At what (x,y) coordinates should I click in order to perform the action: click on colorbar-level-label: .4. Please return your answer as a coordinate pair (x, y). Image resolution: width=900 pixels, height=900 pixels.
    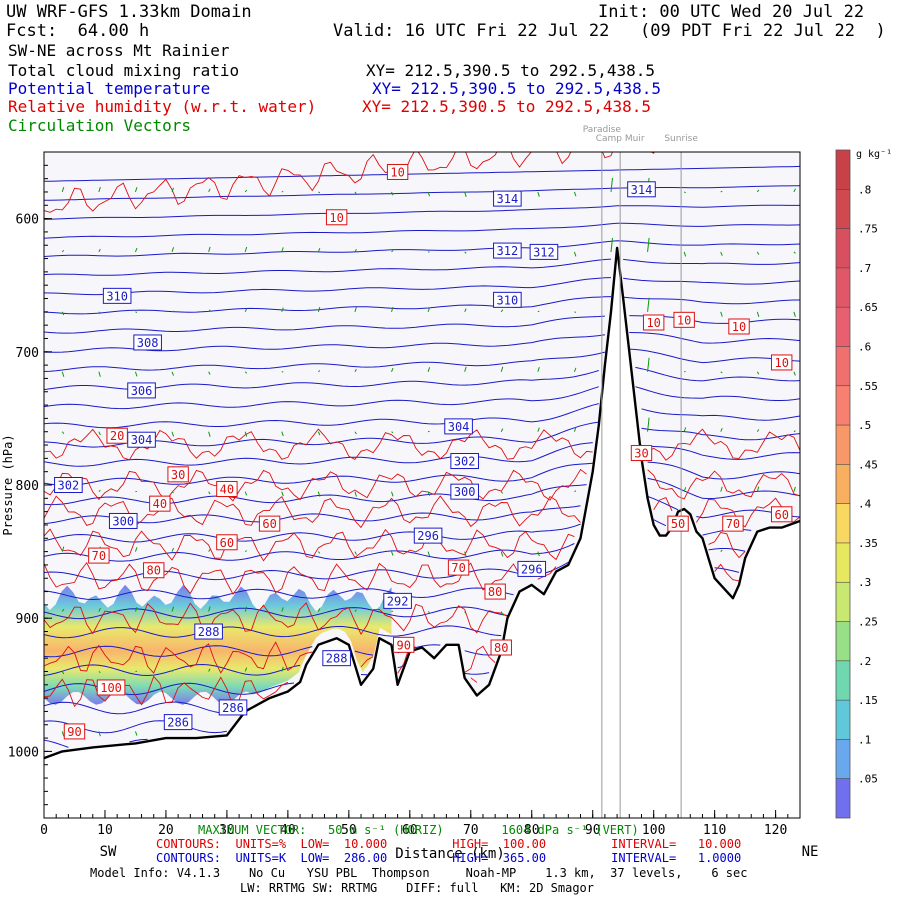
    Looking at the image, I should click on (865, 504).